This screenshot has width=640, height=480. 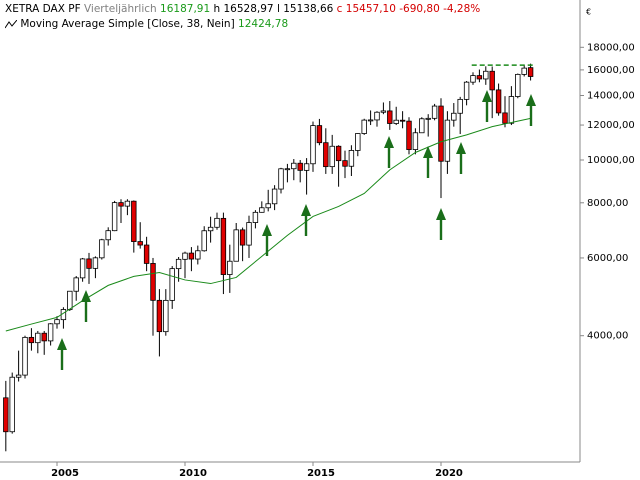 I want to click on legend-entry: Moving Average Simple, so click(x=82, y=24).